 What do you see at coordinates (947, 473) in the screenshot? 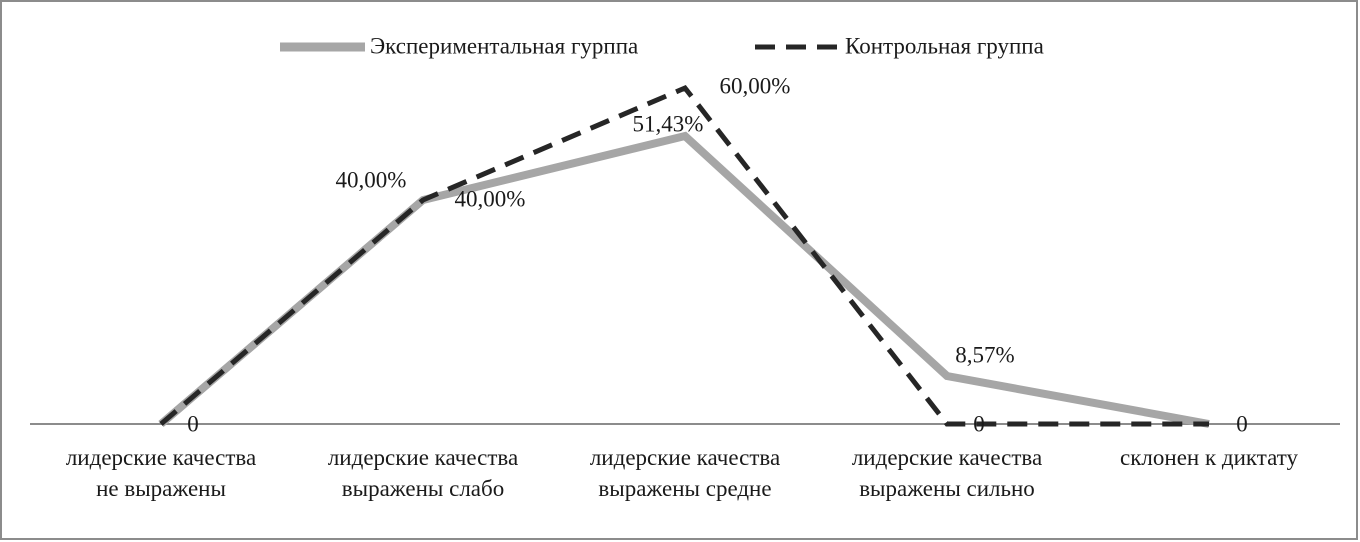
I see `x-tick-label: лидерские качества выражены сильно` at bounding box center [947, 473].